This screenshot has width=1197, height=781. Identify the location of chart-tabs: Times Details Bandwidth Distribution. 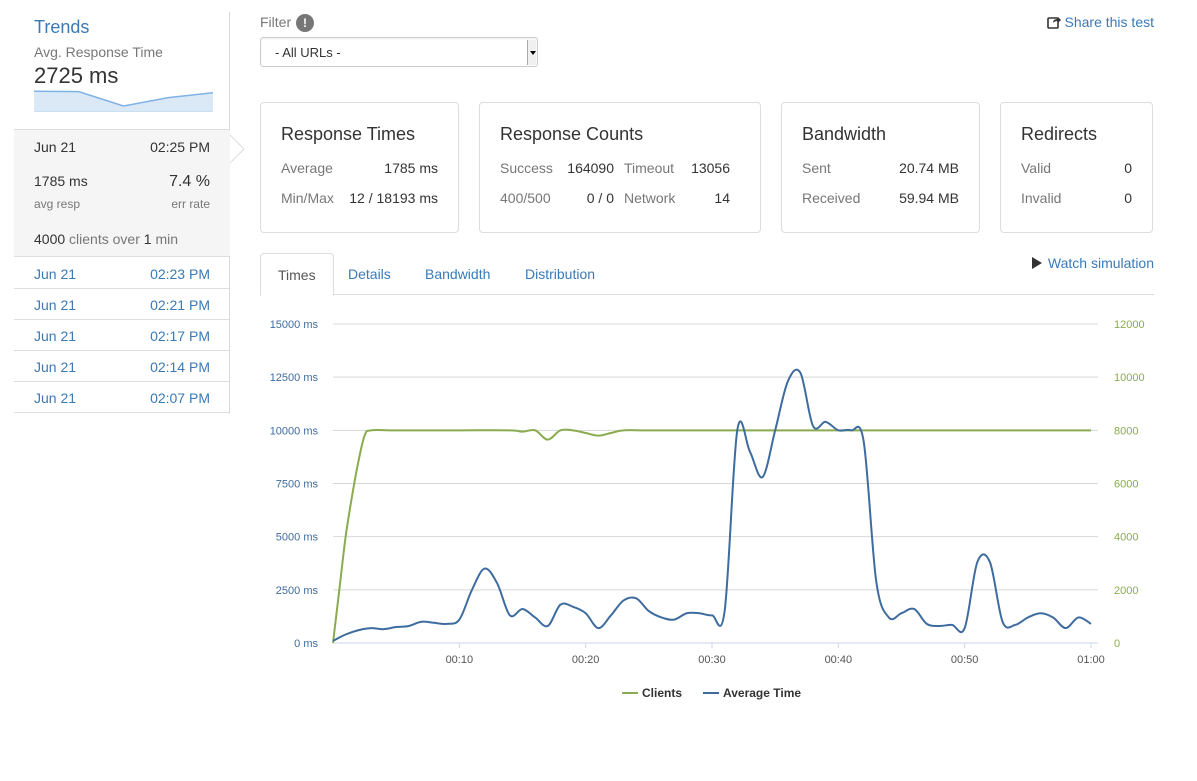
(707, 274).